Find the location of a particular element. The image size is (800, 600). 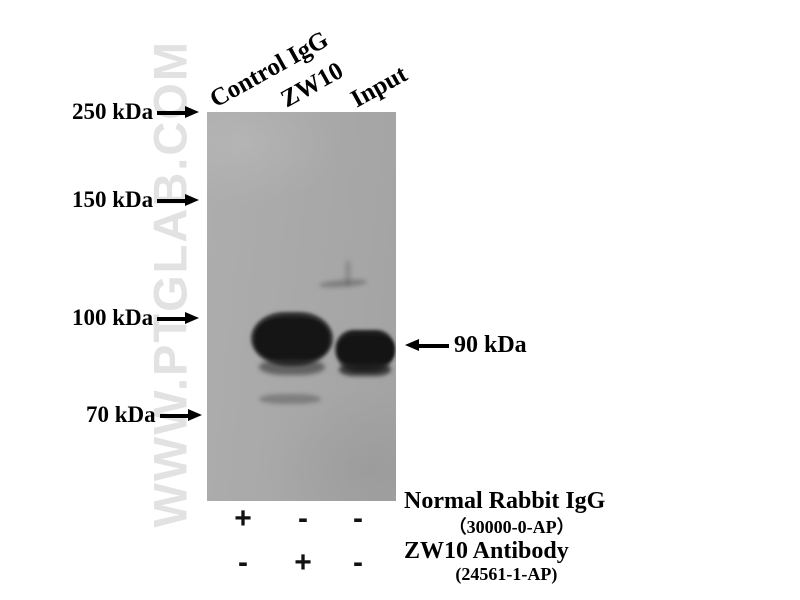

marker-250kda-label: 250 kDa is located at coordinates (113, 111).